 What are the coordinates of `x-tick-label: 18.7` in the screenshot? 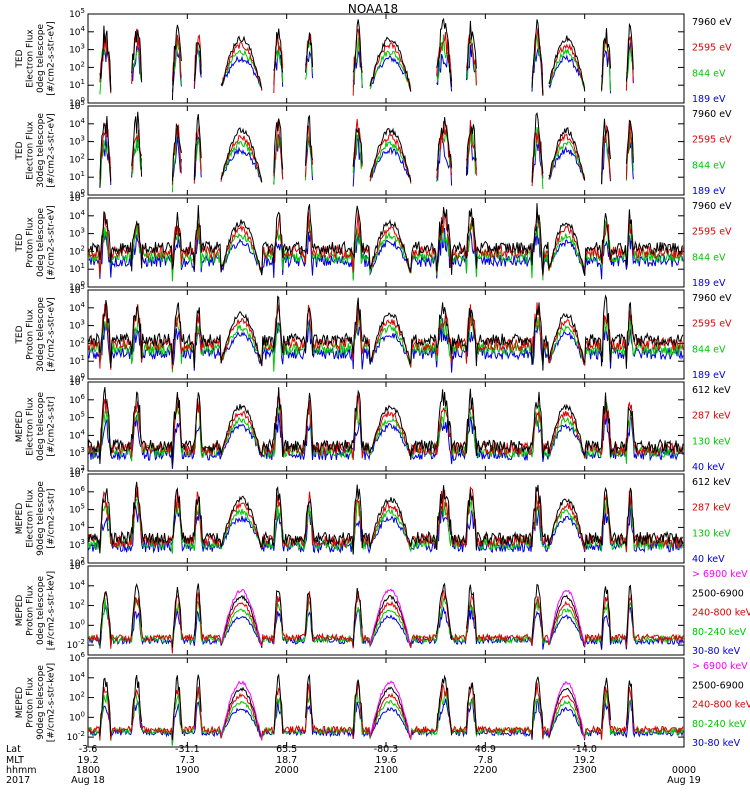 It's located at (286, 760).